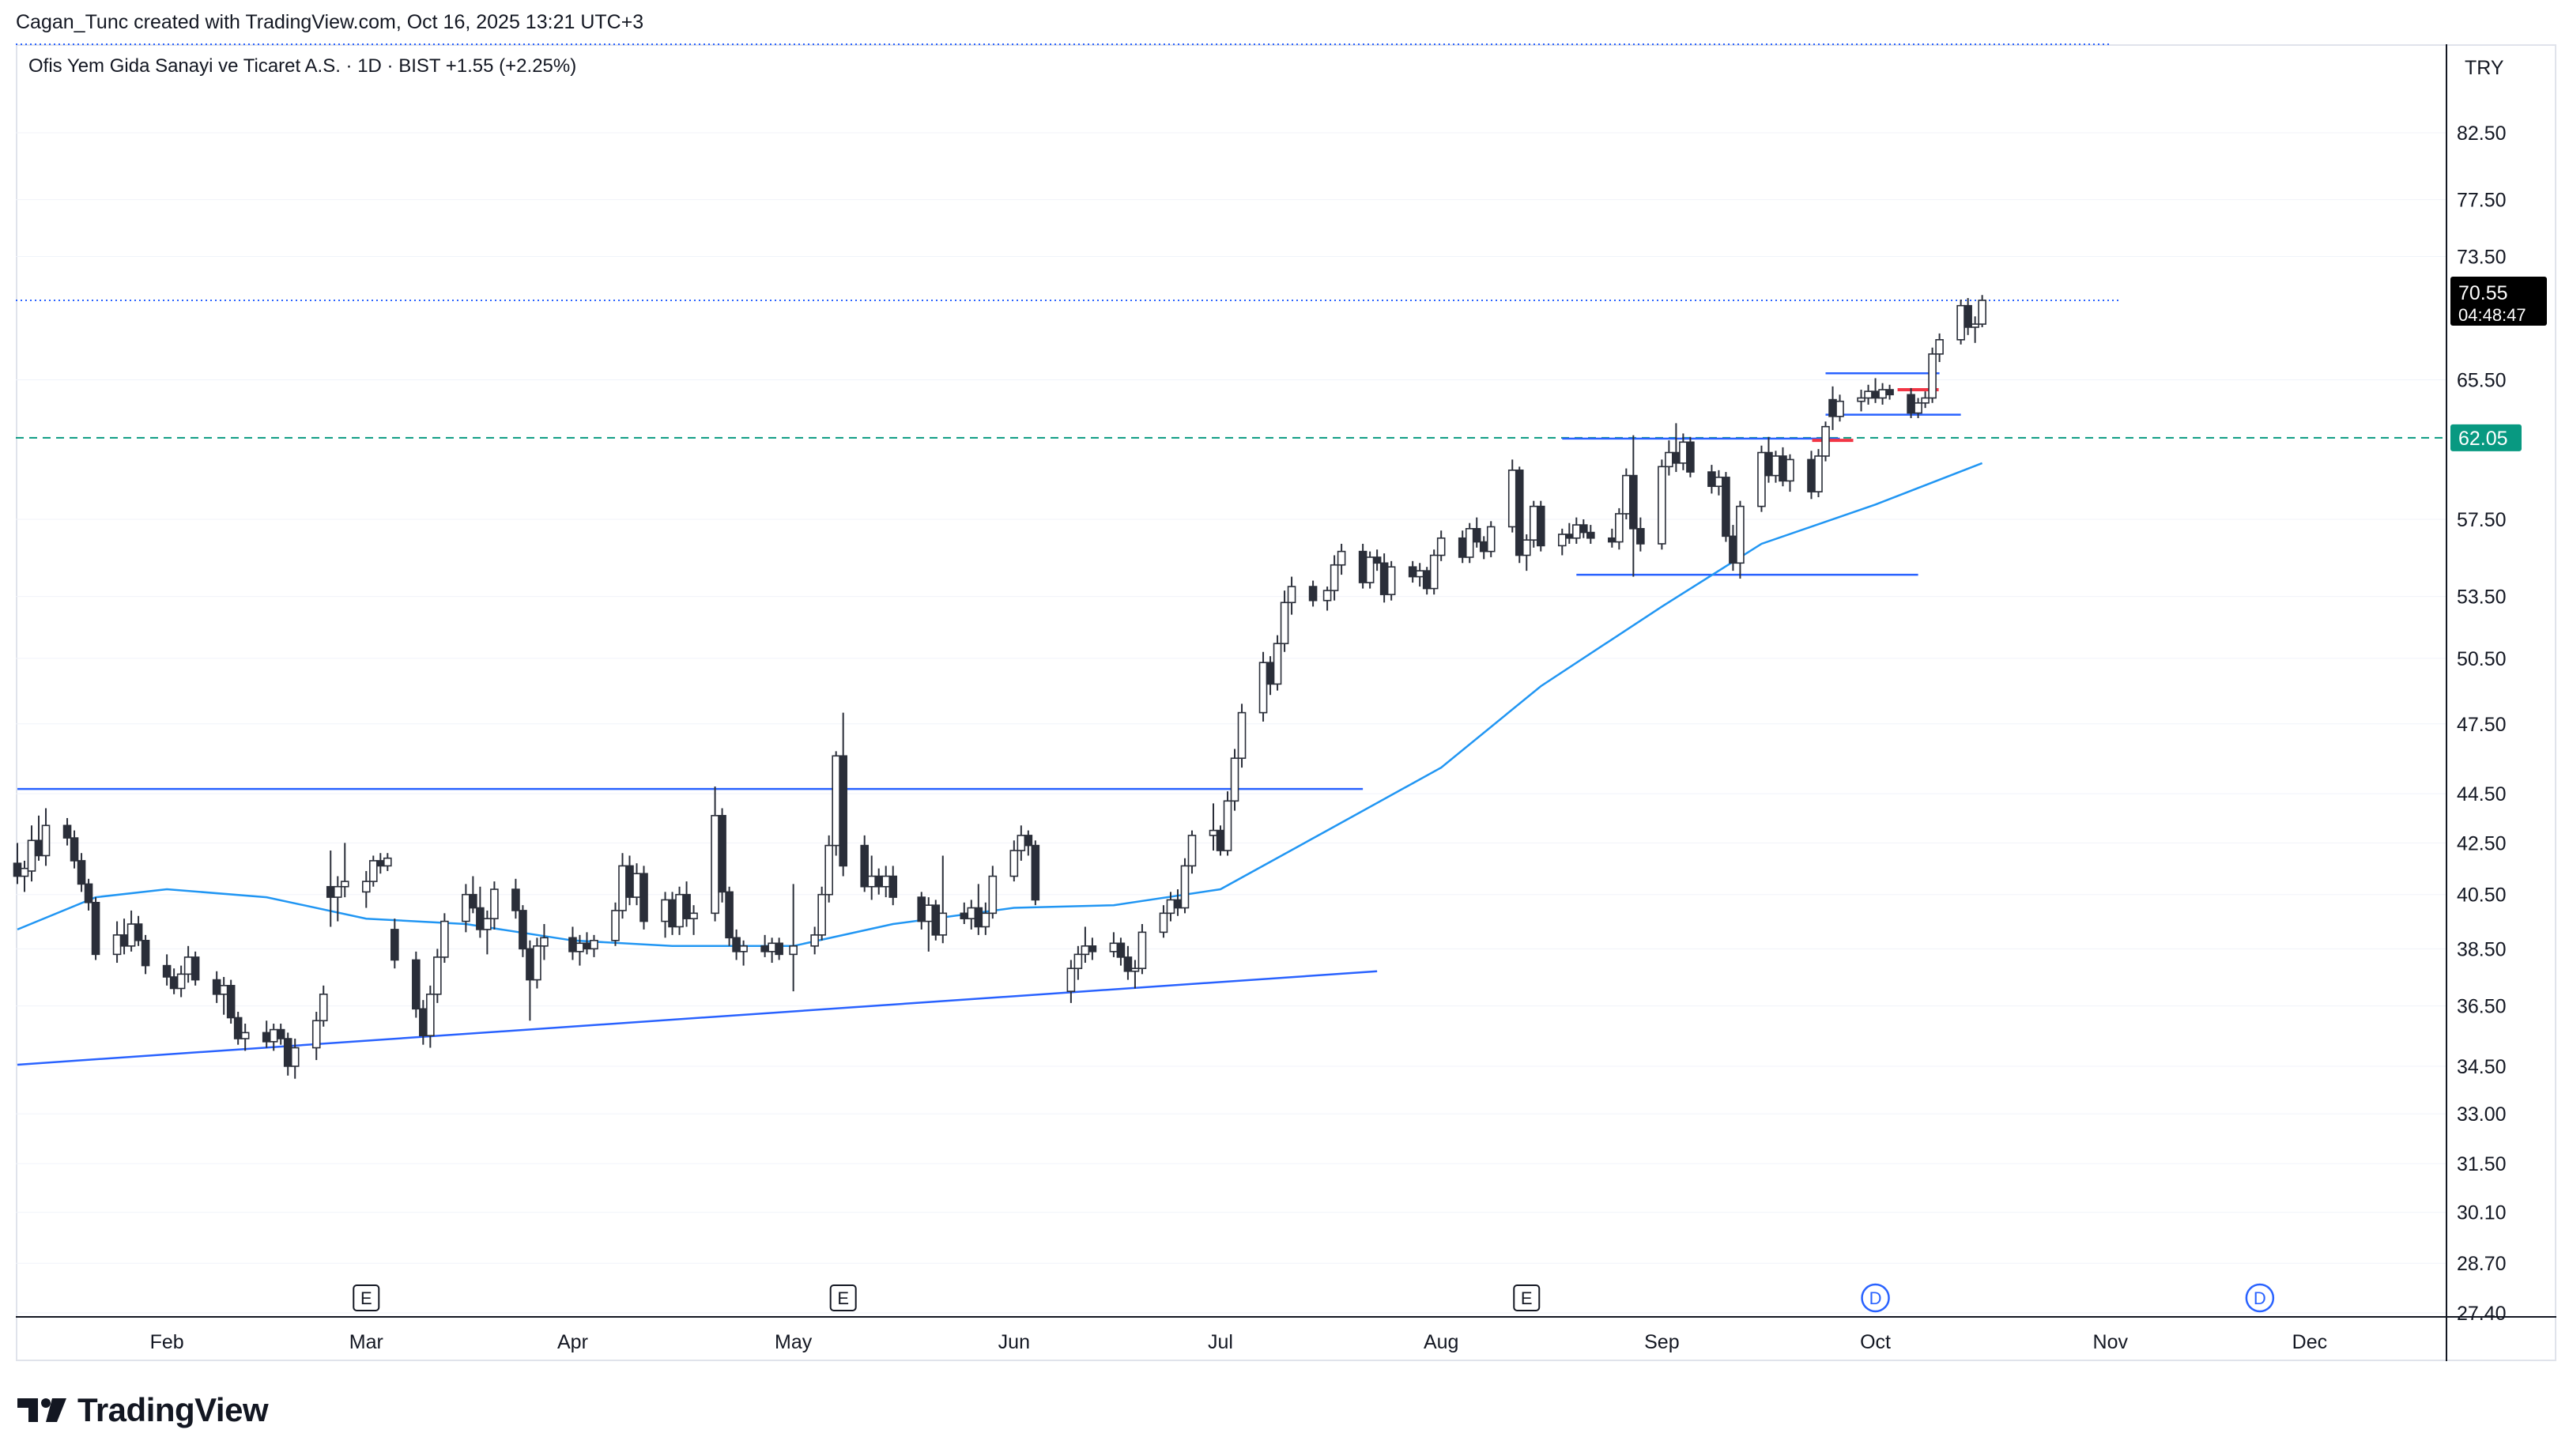 This screenshot has height=1456, width=2569. I want to click on price-tick-label: 53.50, so click(2482, 598).